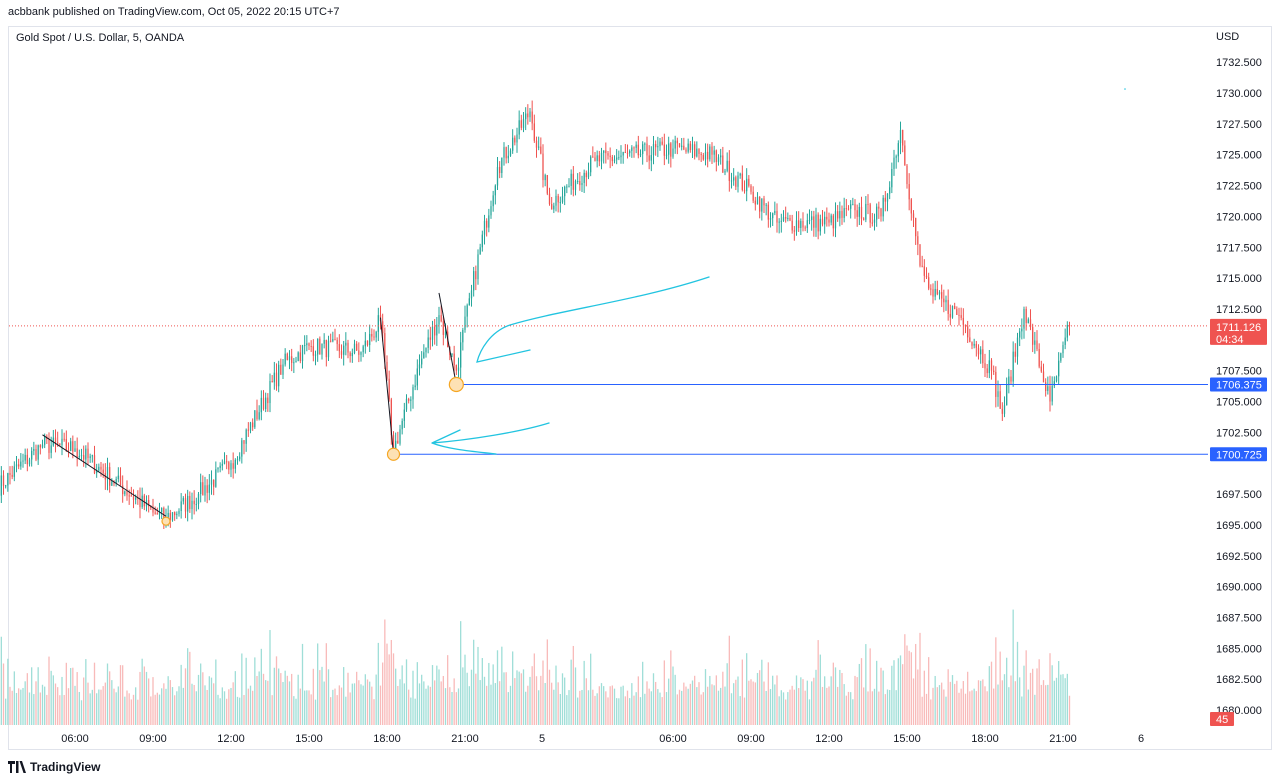  What do you see at coordinates (54, 767) in the screenshot?
I see `footer: TradingView` at bounding box center [54, 767].